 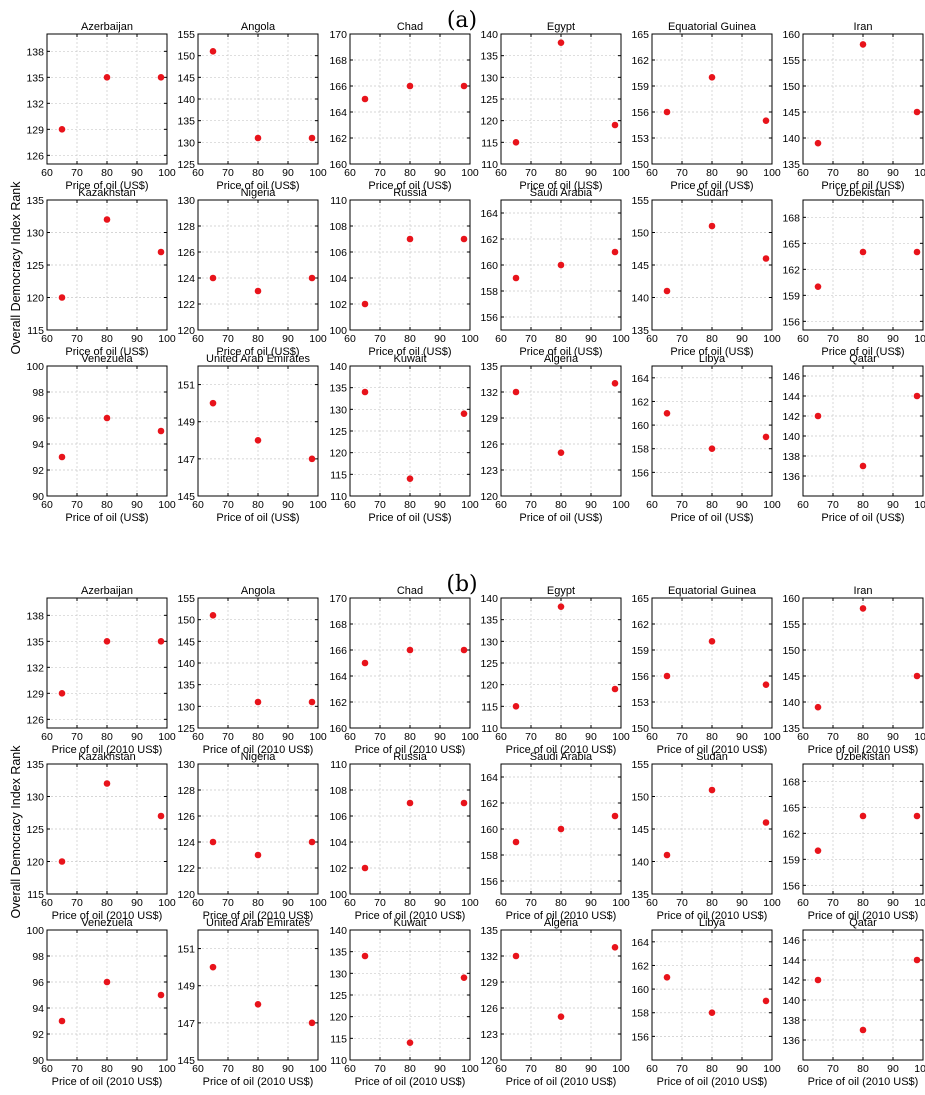 I want to click on subplot-title: Uzbekistan, so click(x=863, y=193).